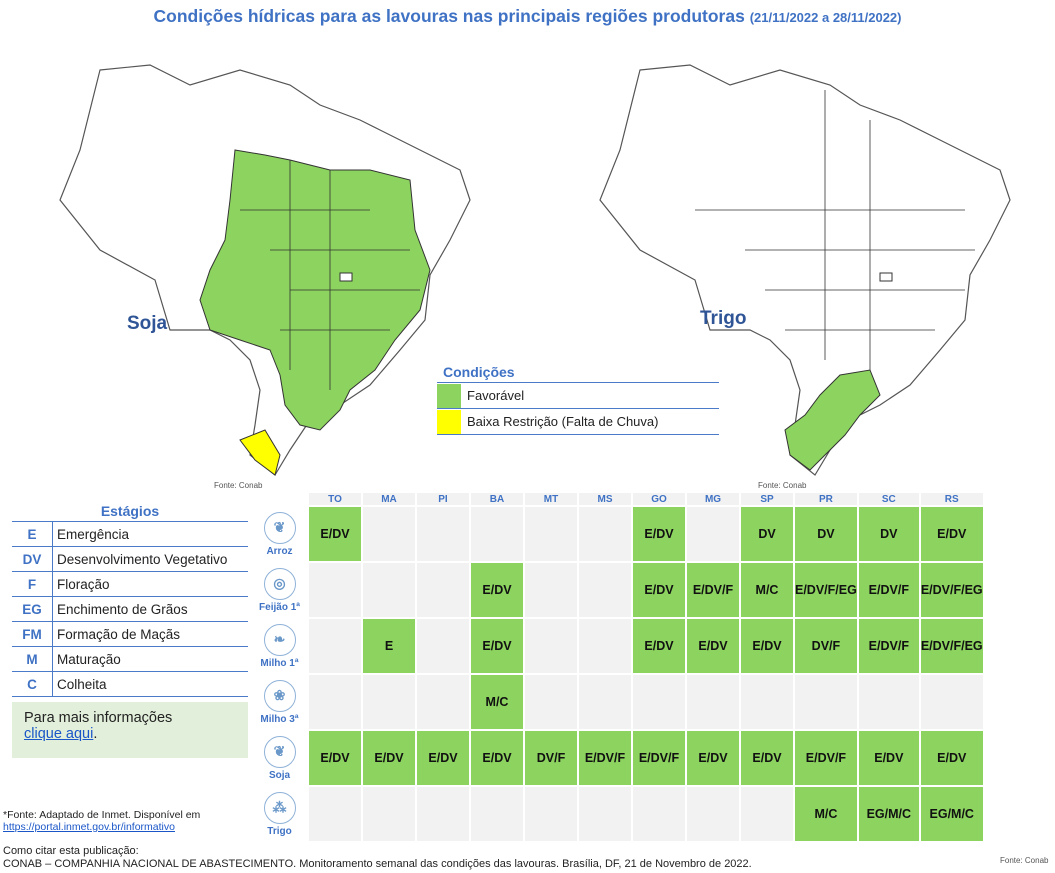 This screenshot has width=1055, height=873. I want to click on stage-name: Floração, so click(83, 584).